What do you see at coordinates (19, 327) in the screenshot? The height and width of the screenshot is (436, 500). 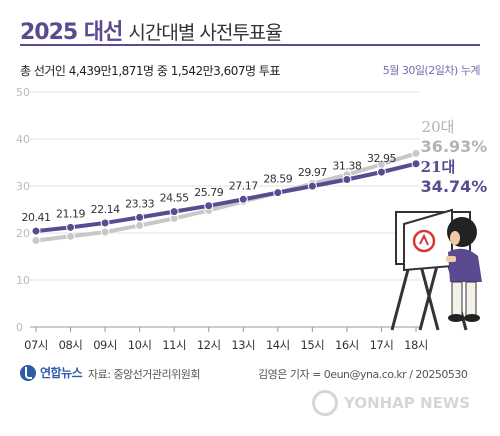 I see `y-tick-label: 0` at bounding box center [19, 327].